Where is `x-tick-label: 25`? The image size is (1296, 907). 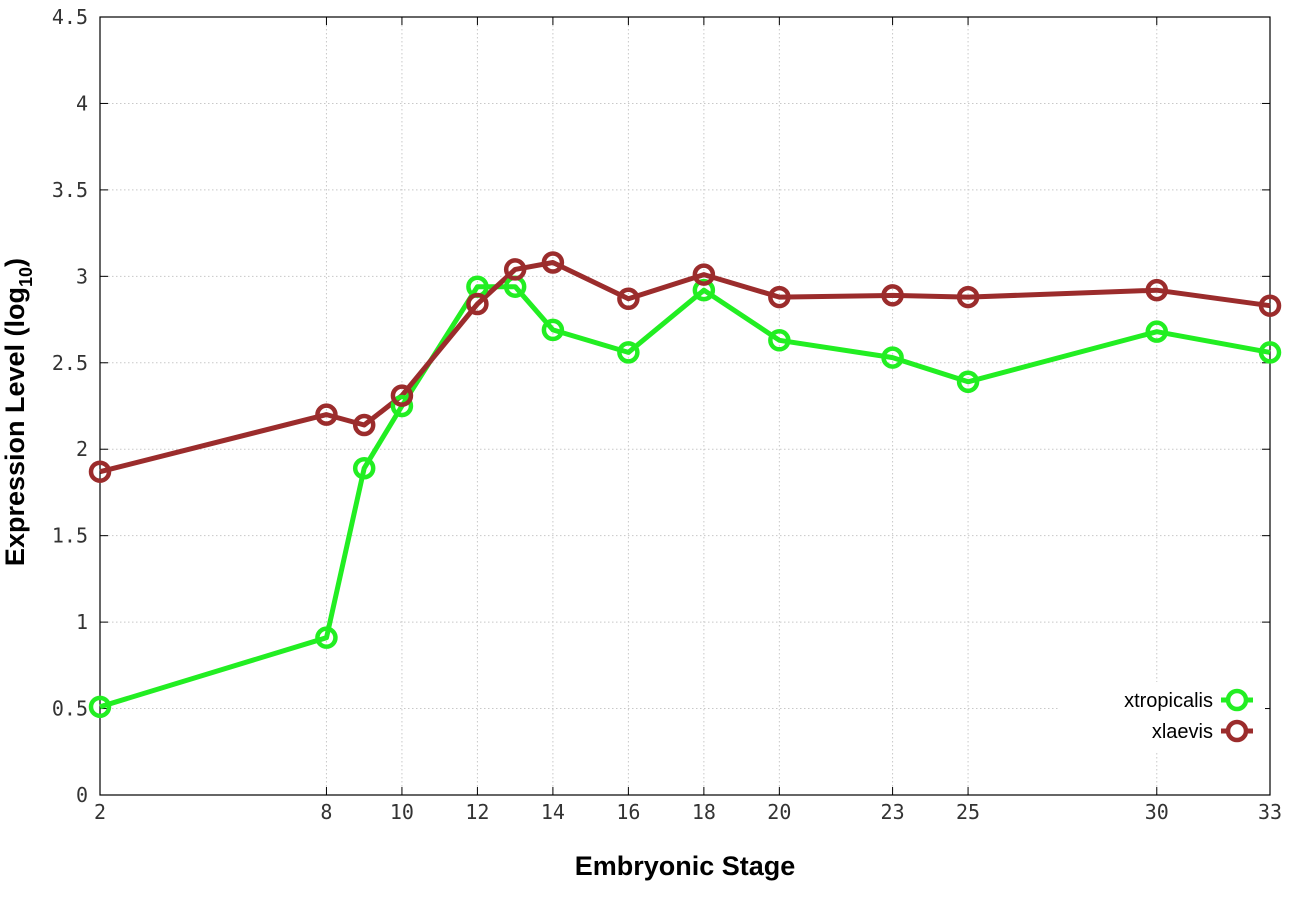
x-tick-label: 25 is located at coordinates (968, 812).